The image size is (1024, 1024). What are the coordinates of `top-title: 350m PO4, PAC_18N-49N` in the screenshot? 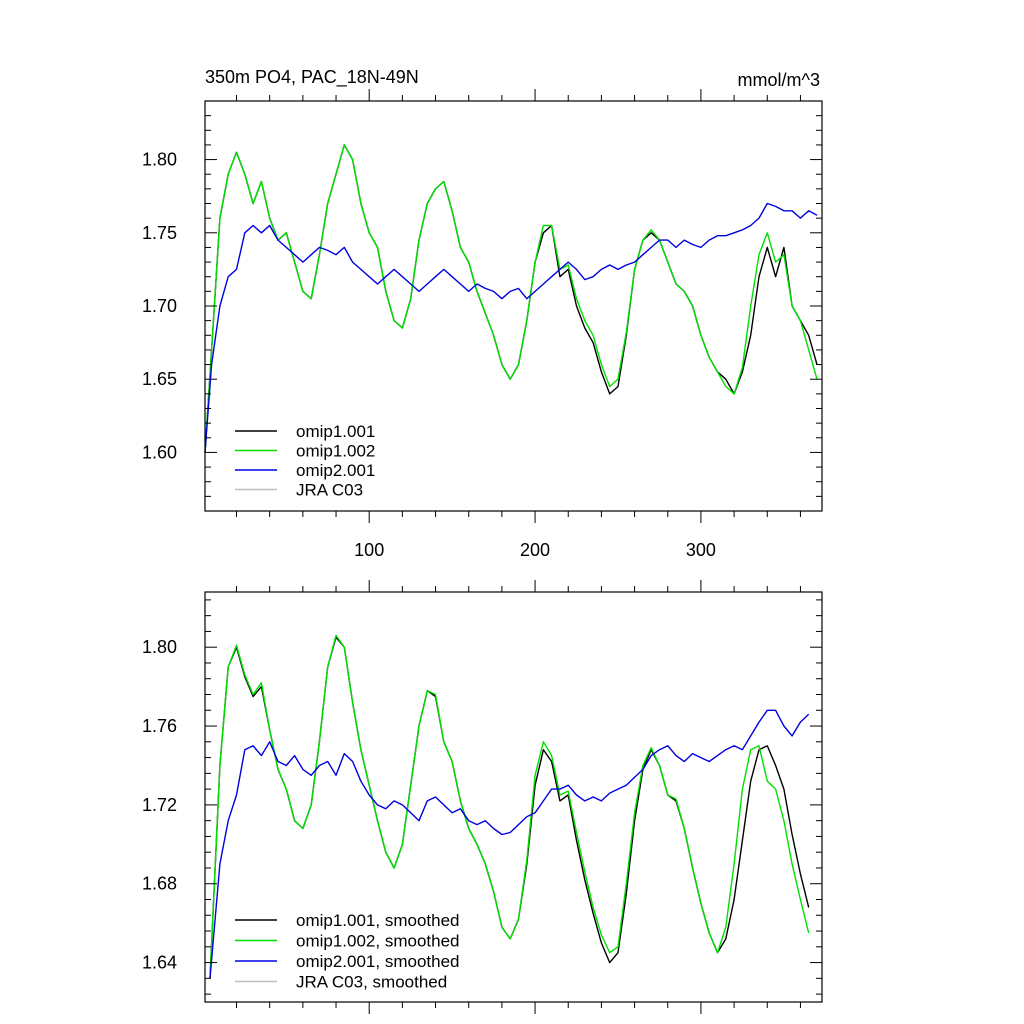 It's located at (312, 77).